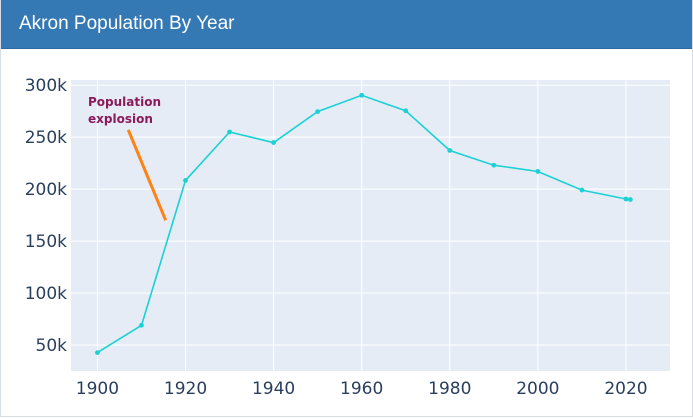 This screenshot has height=418, width=693. What do you see at coordinates (46, 86) in the screenshot?
I see `y-tick-label: 300k` at bounding box center [46, 86].